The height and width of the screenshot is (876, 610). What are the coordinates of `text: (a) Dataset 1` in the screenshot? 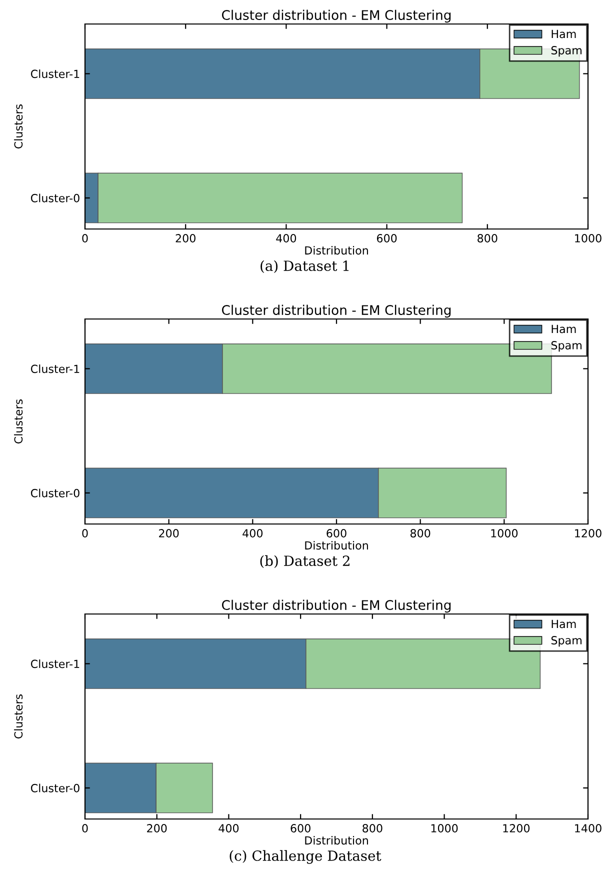 It's located at (304, 266).